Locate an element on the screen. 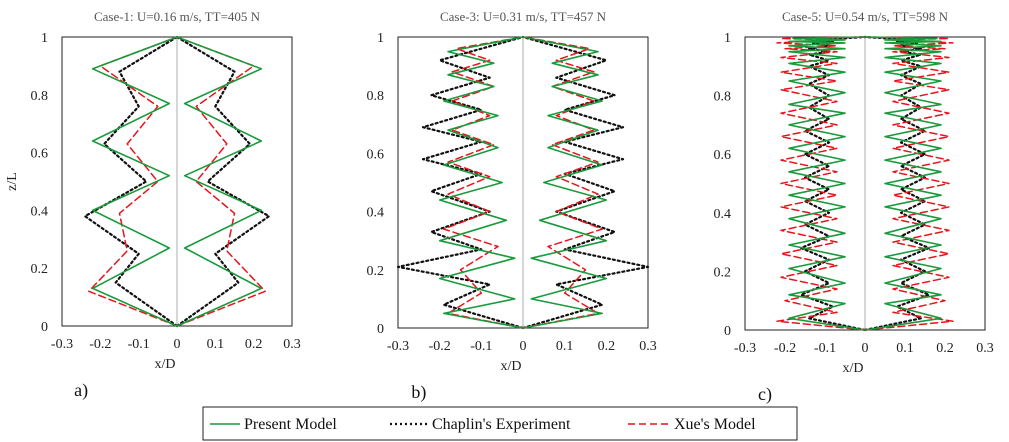 This screenshot has height=442, width=1009. legend-box is located at coordinates (500, 423).